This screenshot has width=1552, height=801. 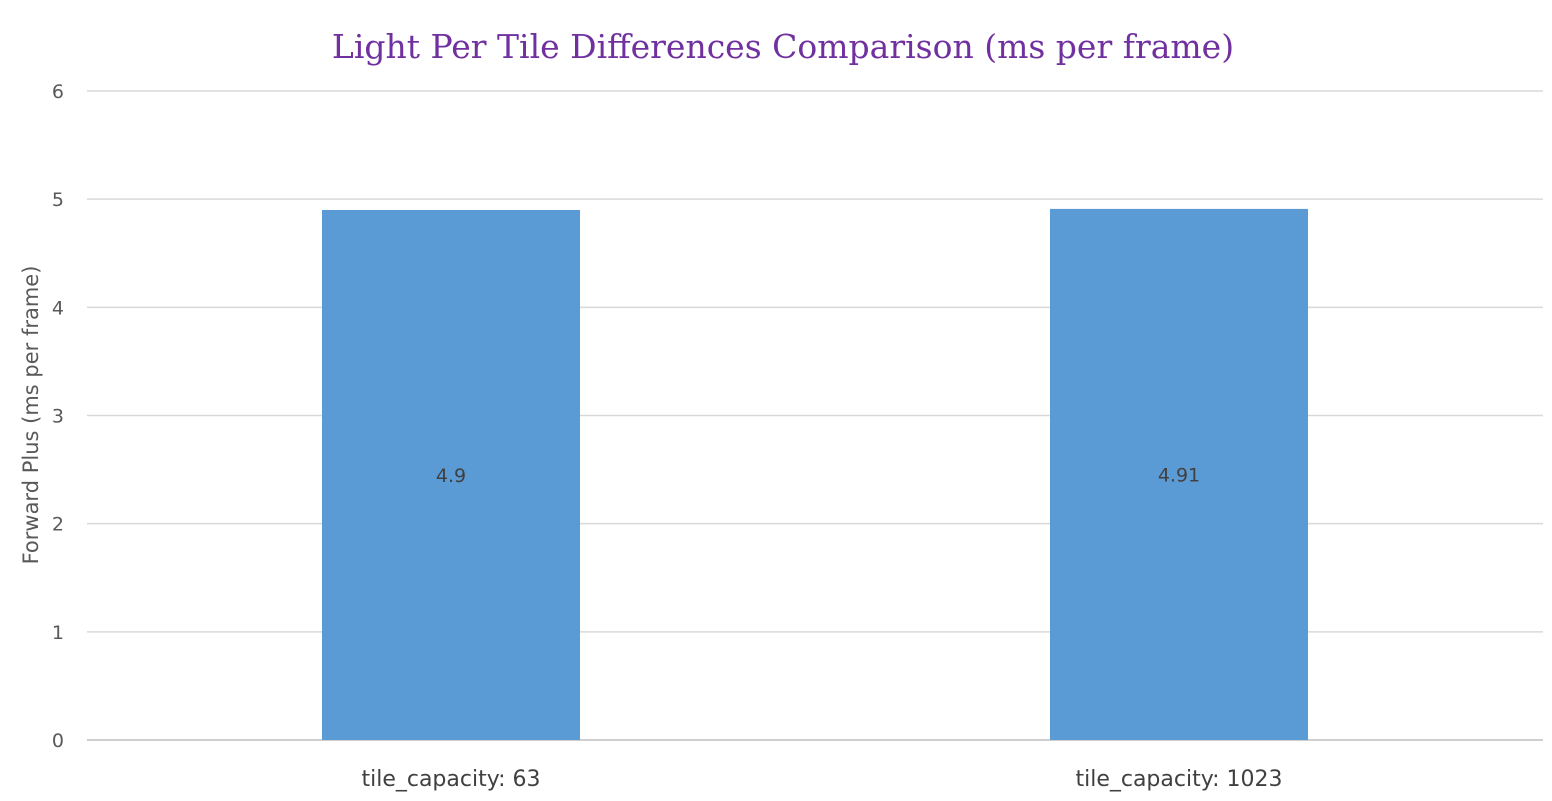 What do you see at coordinates (1178, 779) in the screenshot?
I see `x-category-label: tile_capacity: 1023` at bounding box center [1178, 779].